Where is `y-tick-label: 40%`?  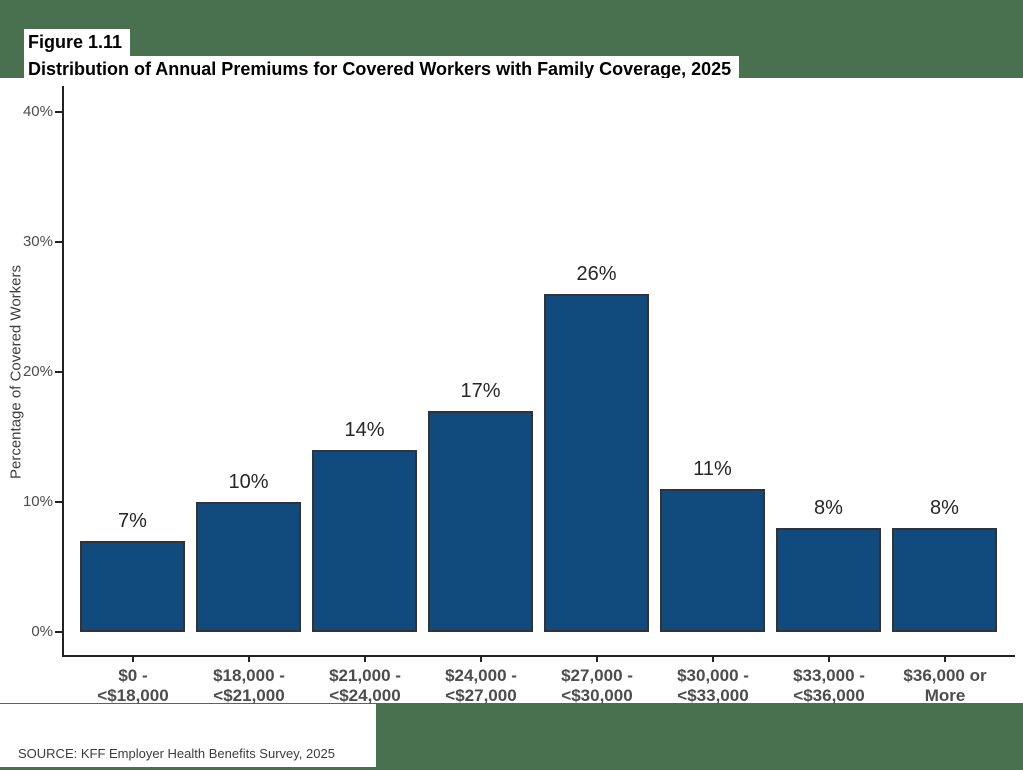 y-tick-label: 40% is located at coordinates (37, 111).